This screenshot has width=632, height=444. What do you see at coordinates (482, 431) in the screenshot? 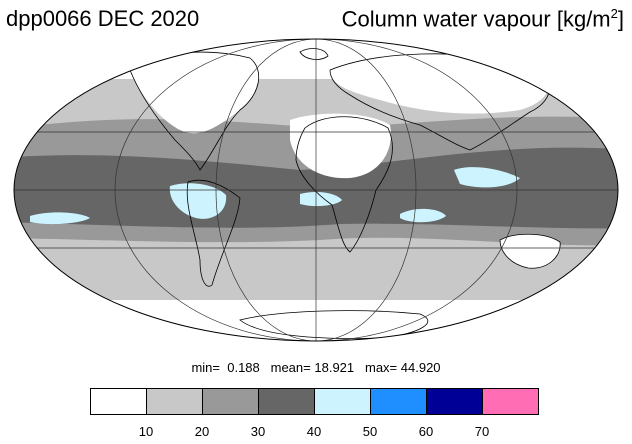
I see `colorbar-tick-label: 70` at bounding box center [482, 431].